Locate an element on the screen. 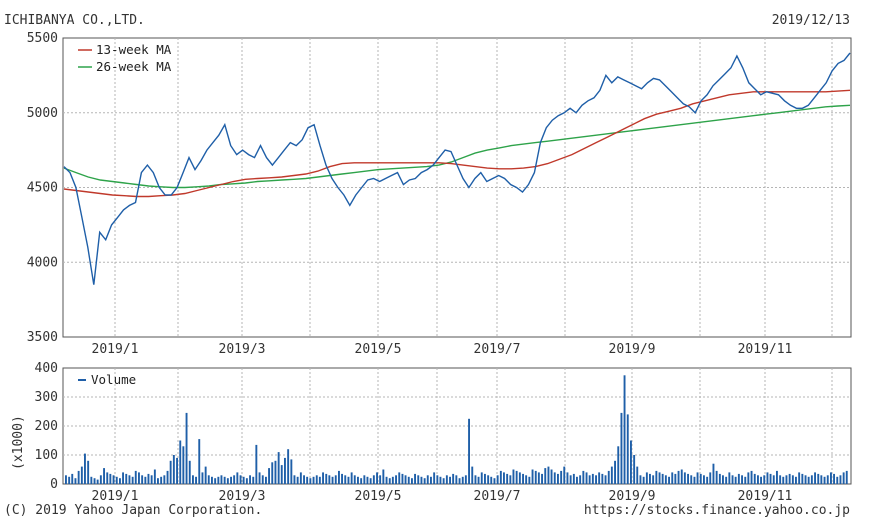 This screenshot has width=870, height=527. volume-x-tick-label: 2019/1 is located at coordinates (115, 496).